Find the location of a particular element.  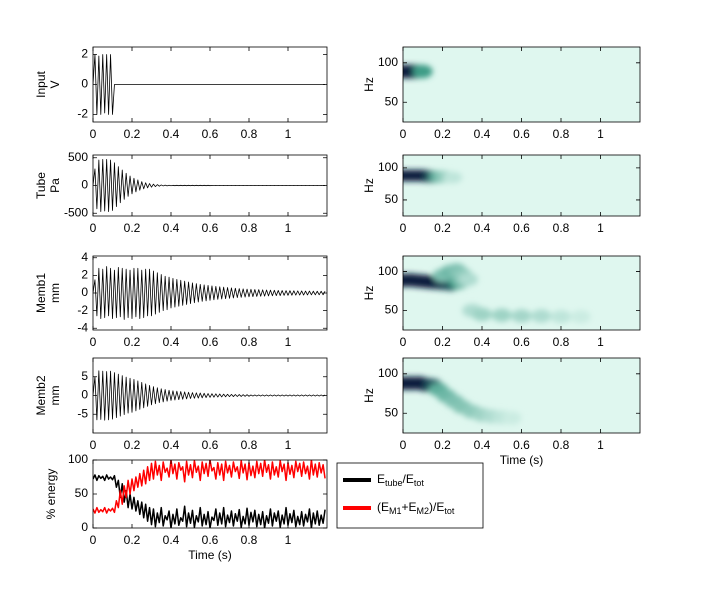

y-axis-label: Pa is located at coordinates (55, 185).